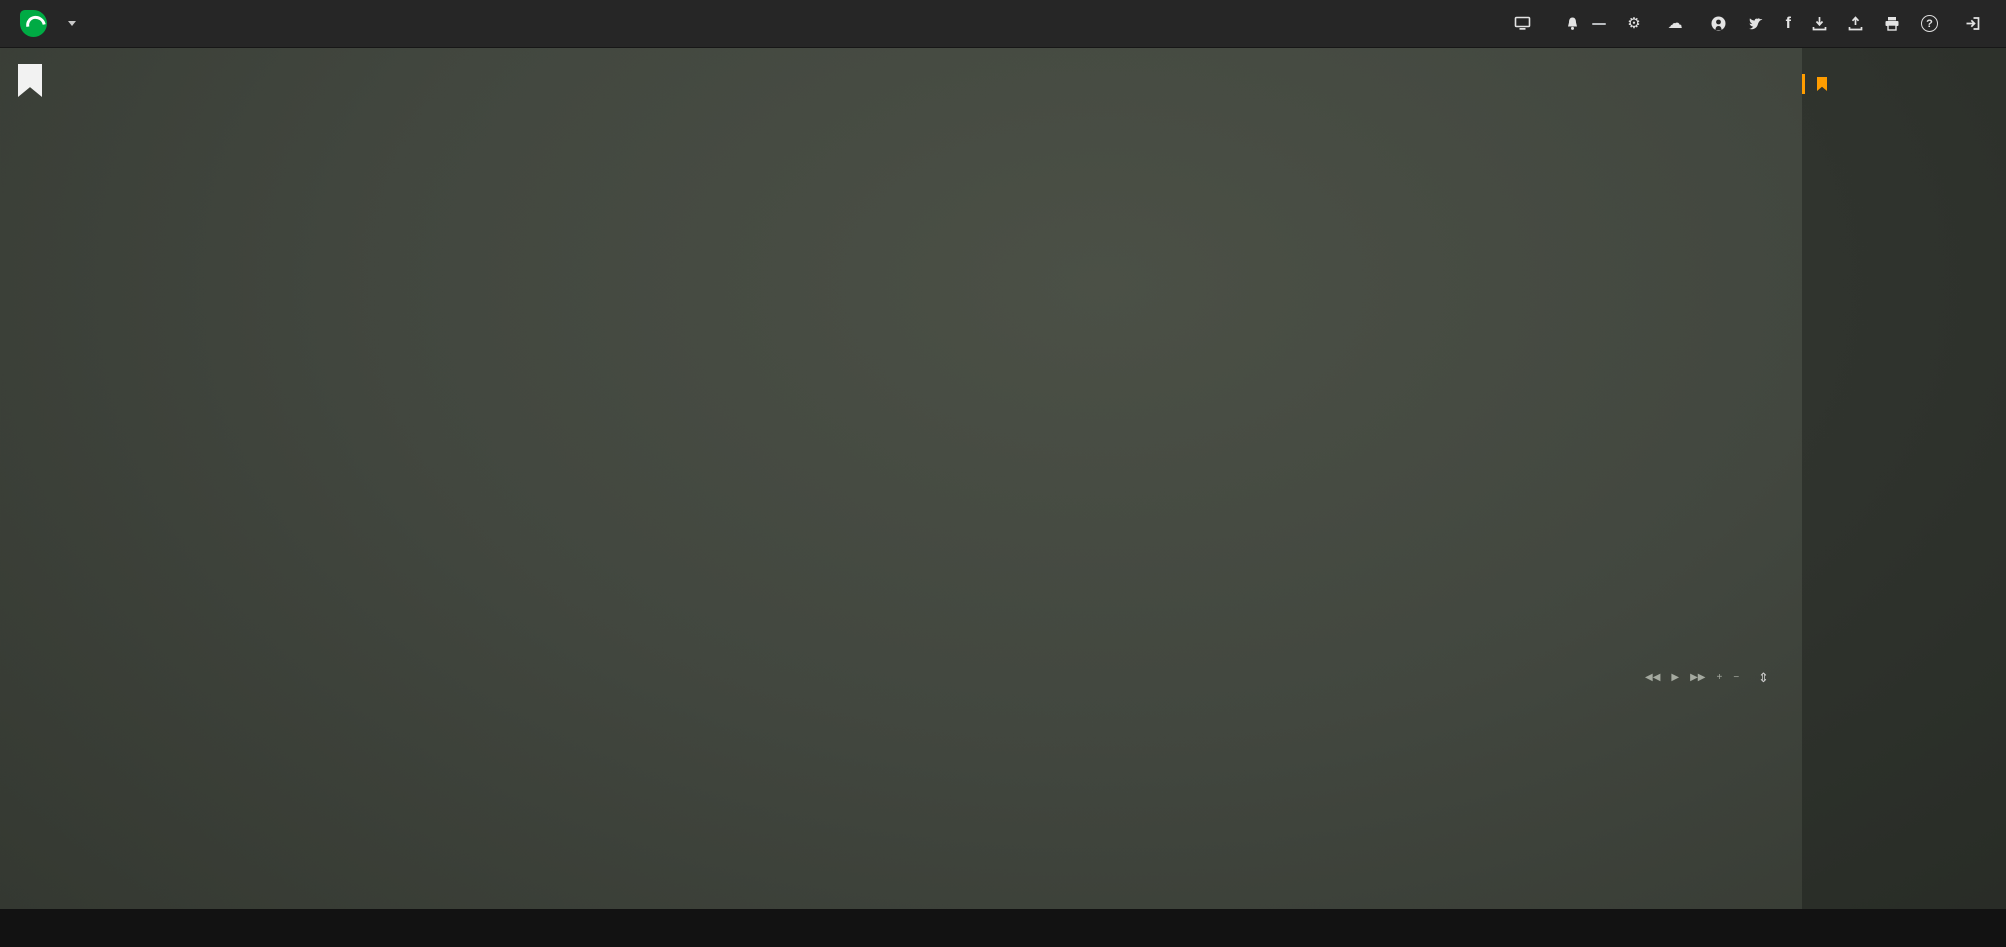 The height and width of the screenshot is (947, 2006). Describe the element at coordinates (1599, 23) in the screenshot. I see `alarms-badge` at that location.